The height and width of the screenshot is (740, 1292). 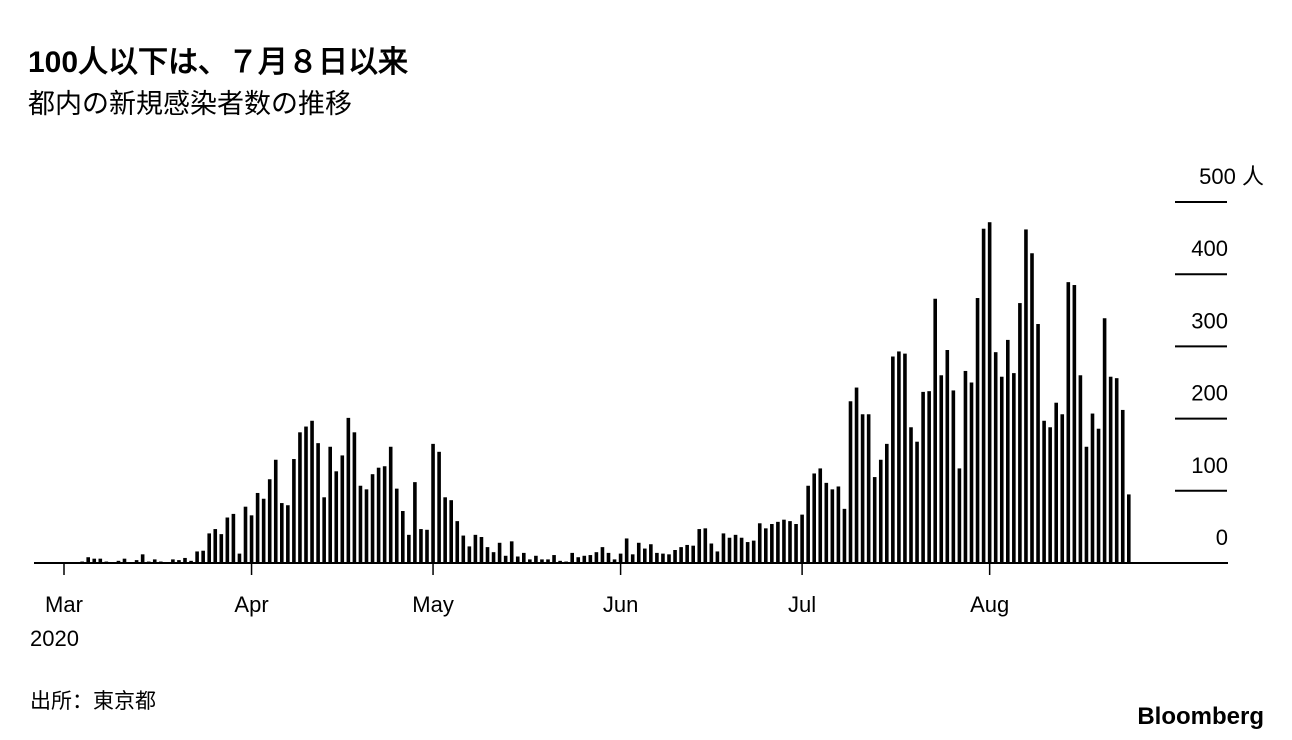 What do you see at coordinates (802, 604) in the screenshot?
I see `x-tick-label: Jul` at bounding box center [802, 604].